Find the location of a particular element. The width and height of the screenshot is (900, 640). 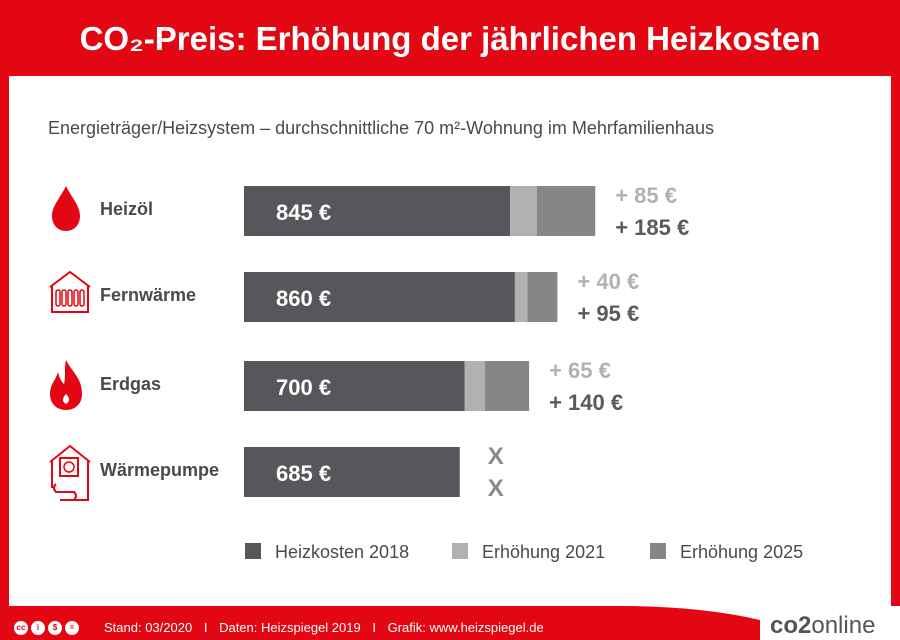

category-label: Fernwärme is located at coordinates (148, 295).